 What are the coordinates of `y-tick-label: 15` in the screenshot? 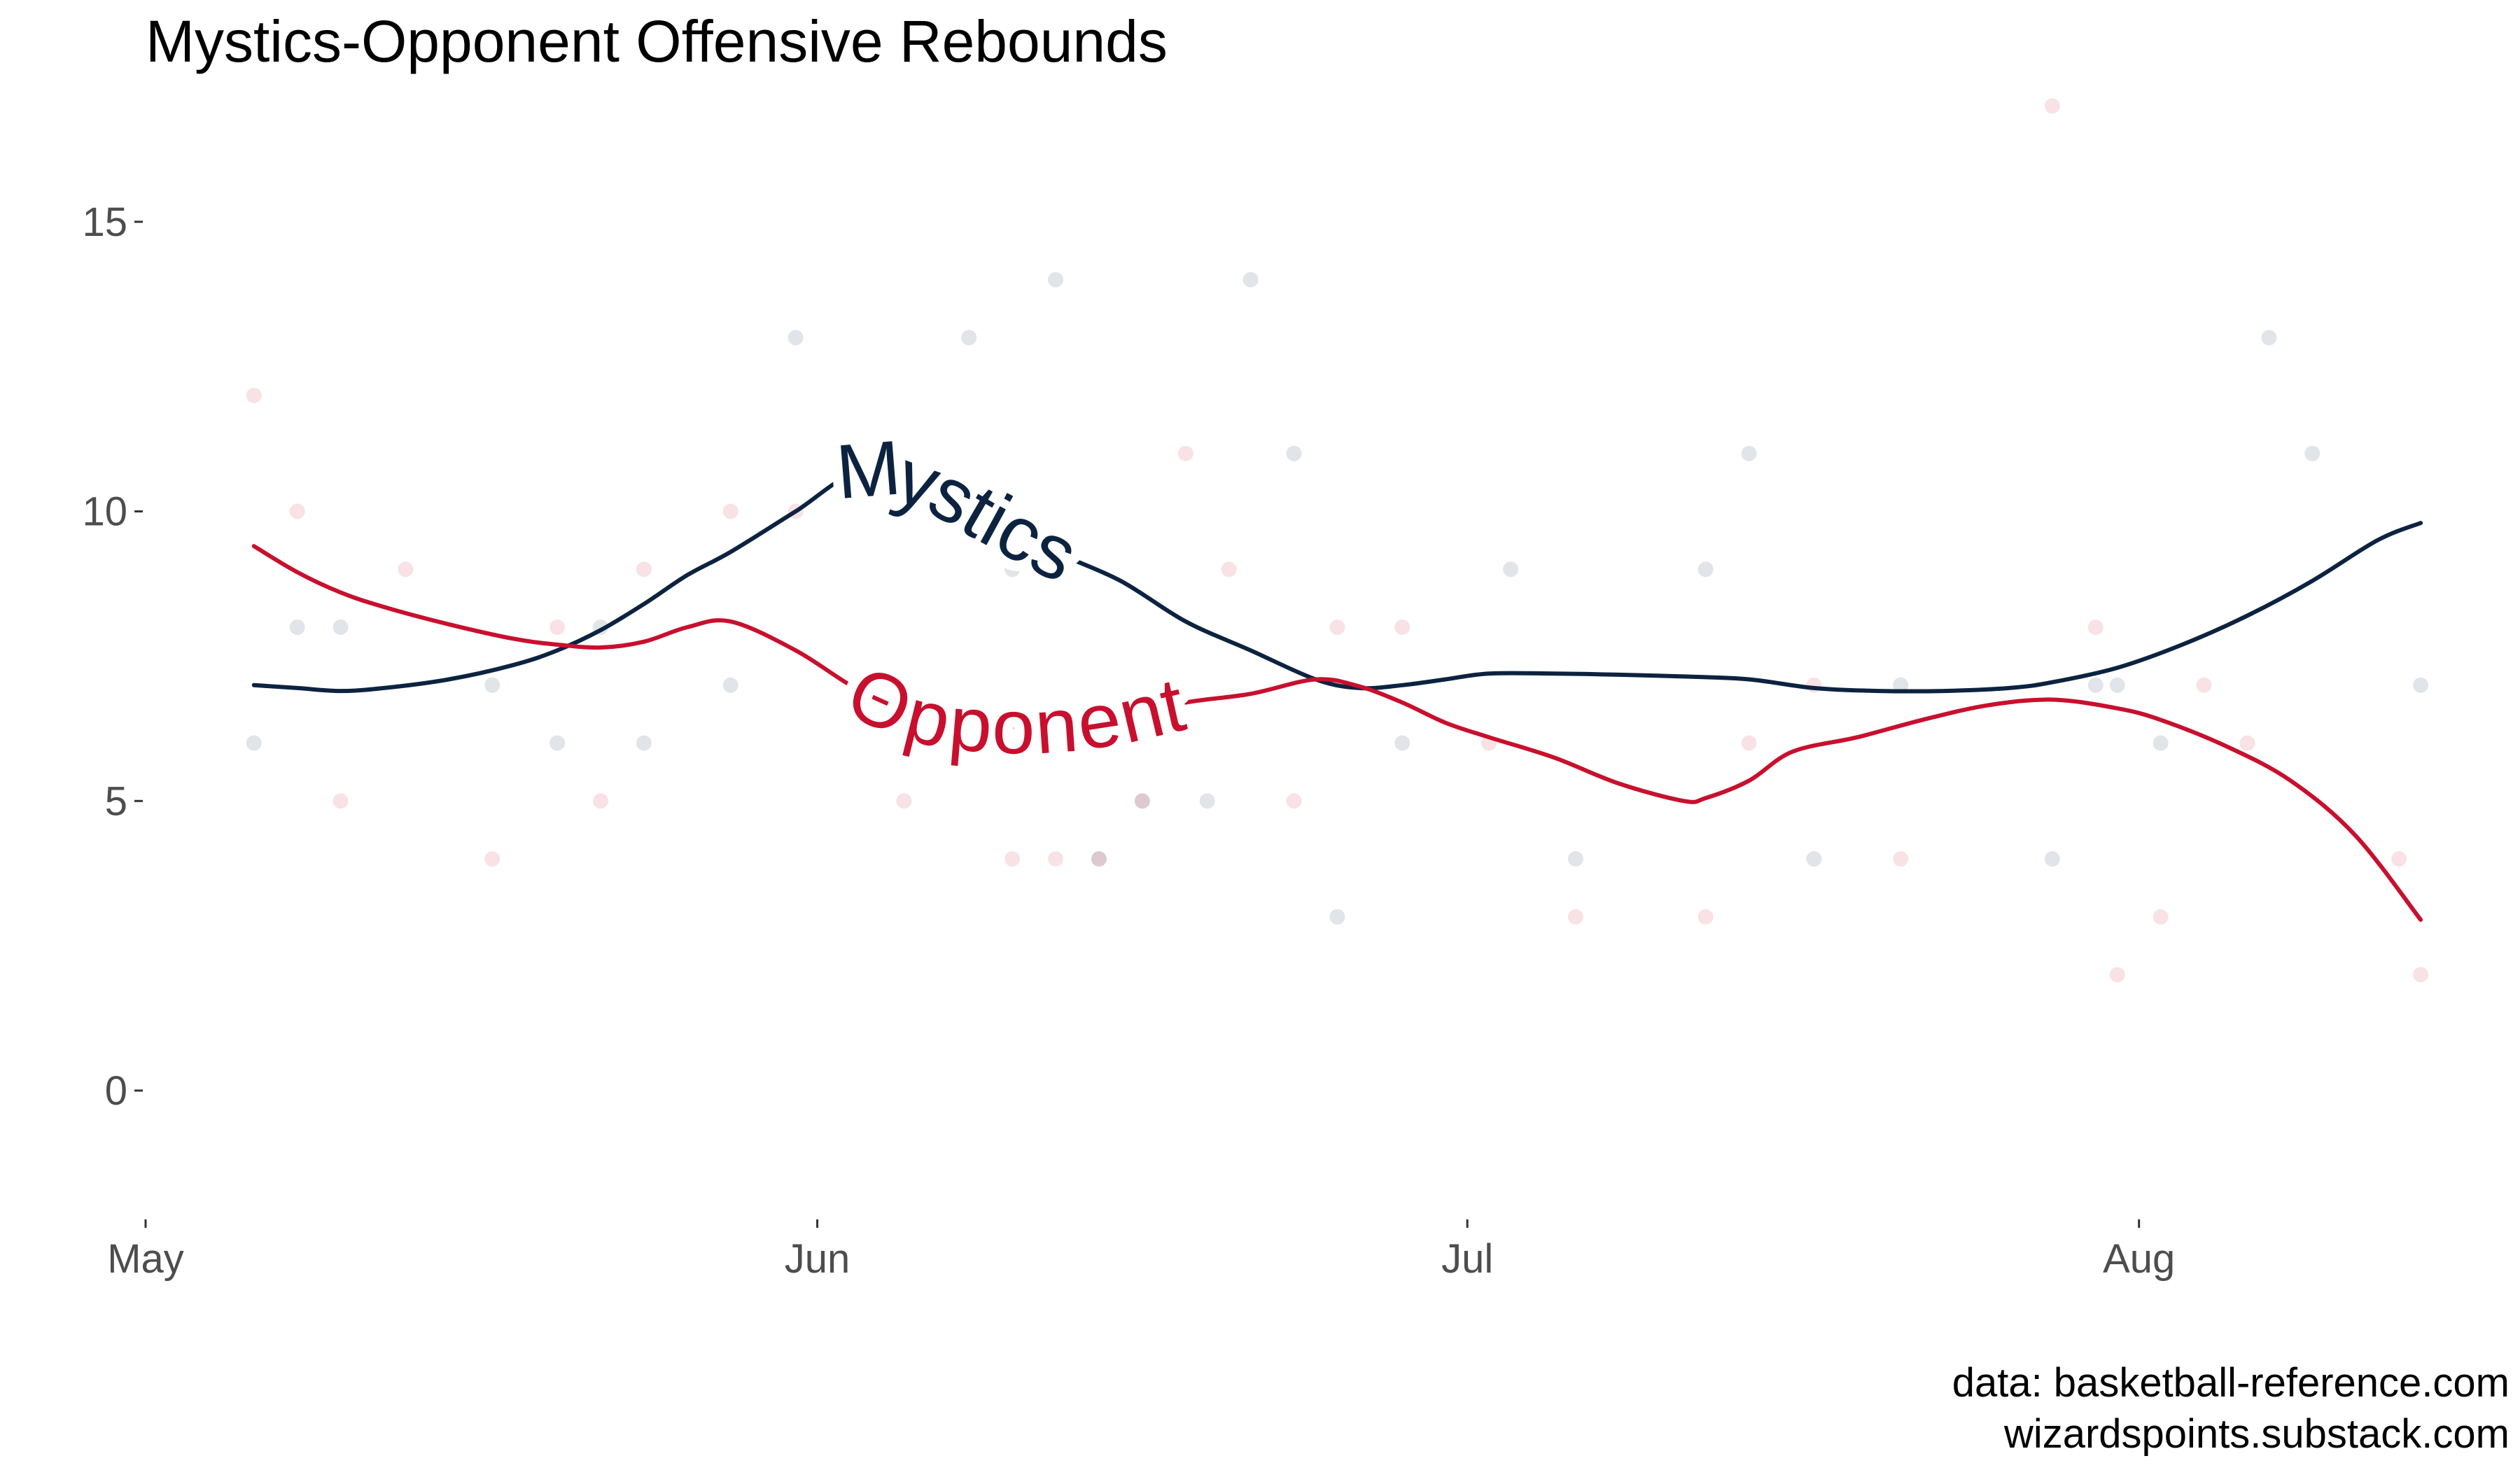 It's located at (104, 222).